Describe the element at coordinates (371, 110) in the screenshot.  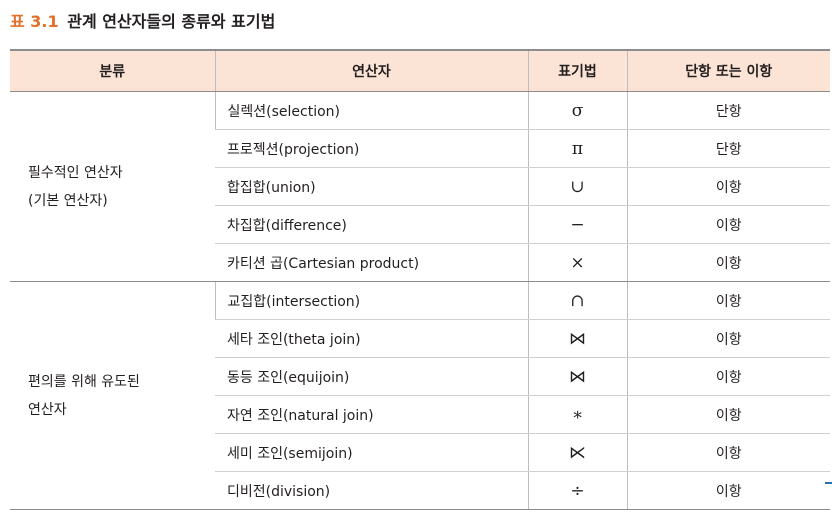
I see `operator-name: 실렉션(selection)` at that location.